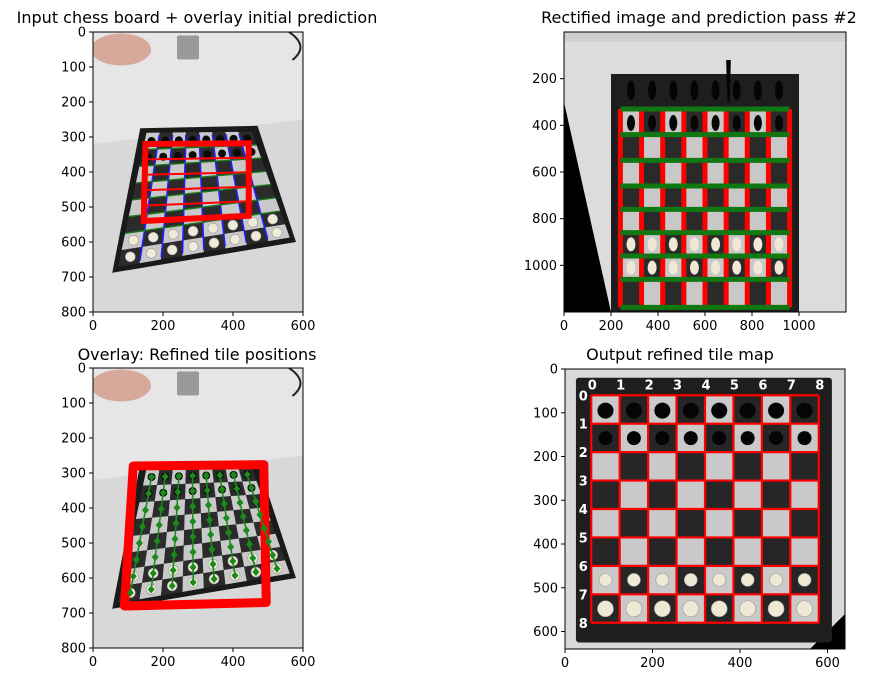  I want to click on tile-map-row-label: 3, so click(583, 482).